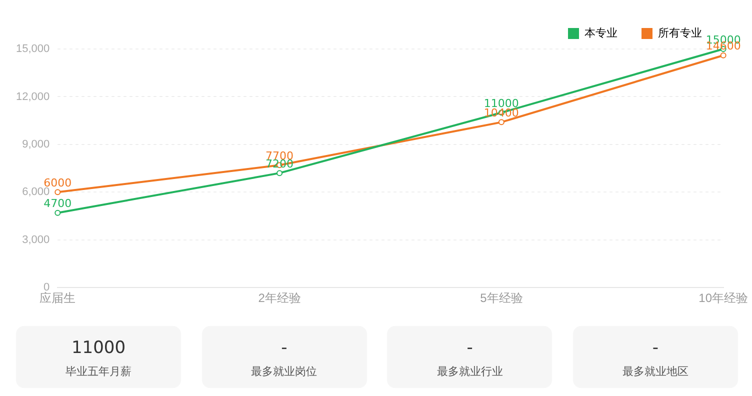 The width and height of the screenshot is (752, 396). Describe the element at coordinates (36, 144) in the screenshot. I see `y-tick-label: 9,000` at that location.